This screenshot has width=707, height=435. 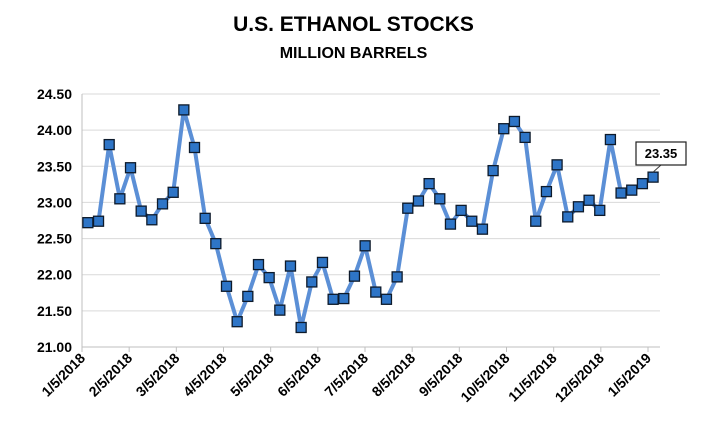 What do you see at coordinates (532, 377) in the screenshot?
I see `x-tick-label: 11/5/2018` at bounding box center [532, 377].